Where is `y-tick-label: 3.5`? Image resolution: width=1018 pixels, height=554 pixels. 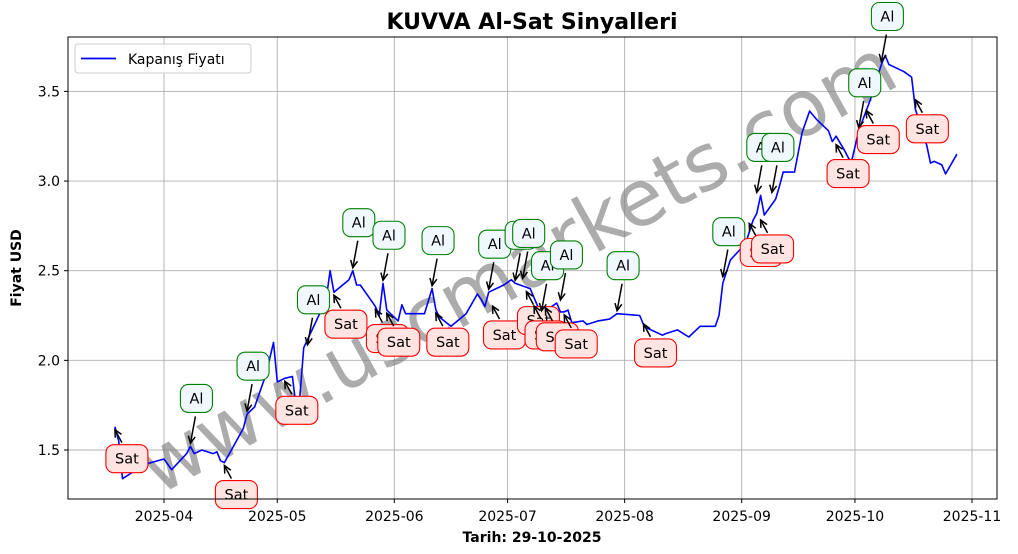
y-tick-label: 3.5 is located at coordinates (49, 92).